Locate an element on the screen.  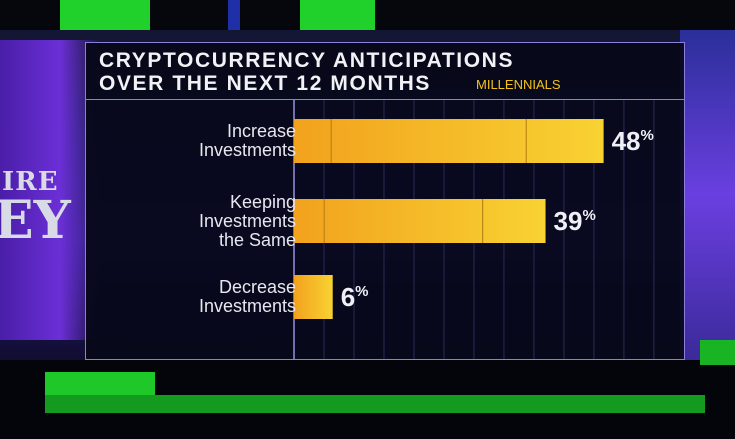
value-label: 39% is located at coordinates (575, 221).